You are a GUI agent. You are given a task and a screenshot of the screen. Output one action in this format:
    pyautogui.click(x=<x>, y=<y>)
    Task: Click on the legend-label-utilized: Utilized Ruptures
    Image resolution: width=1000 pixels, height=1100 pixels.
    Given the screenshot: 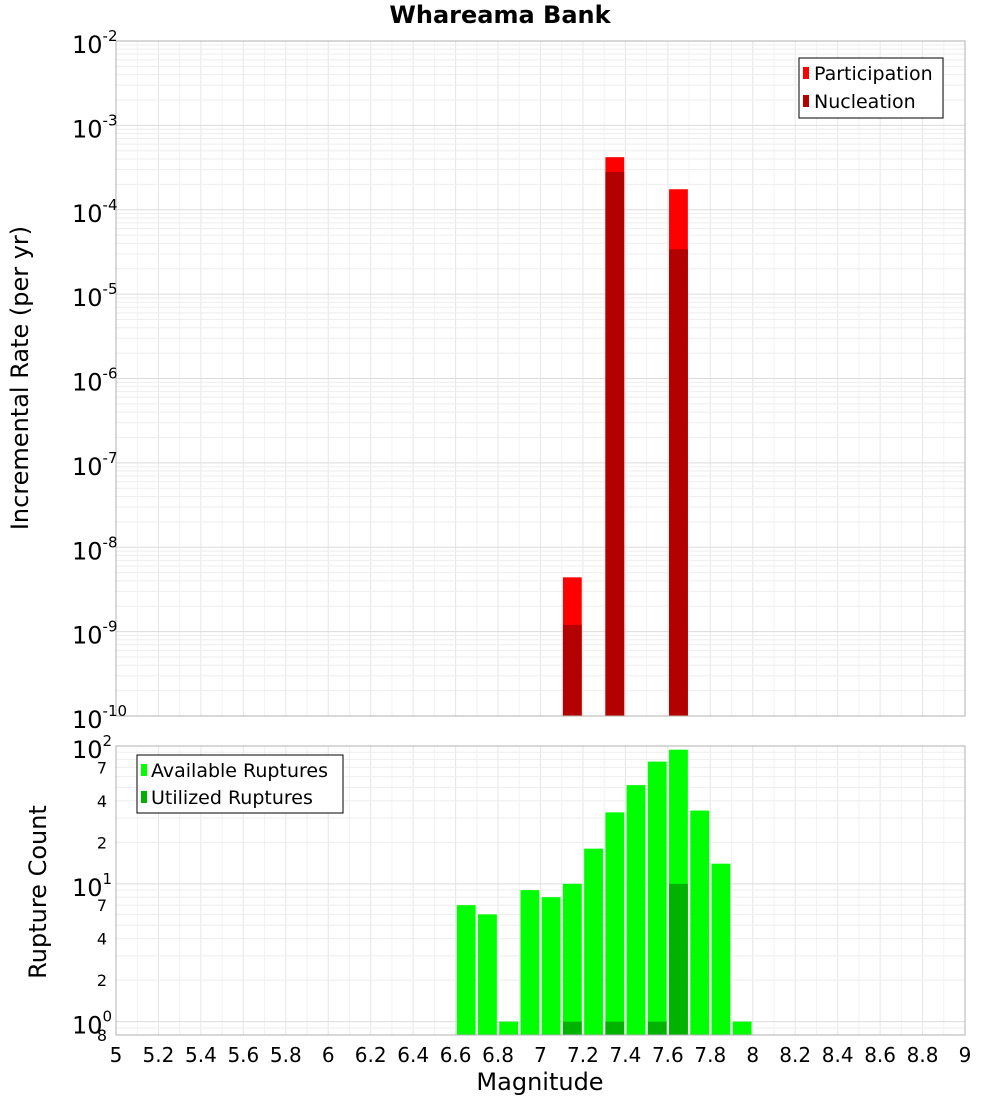 What is the action you would take?
    pyautogui.click(x=232, y=798)
    